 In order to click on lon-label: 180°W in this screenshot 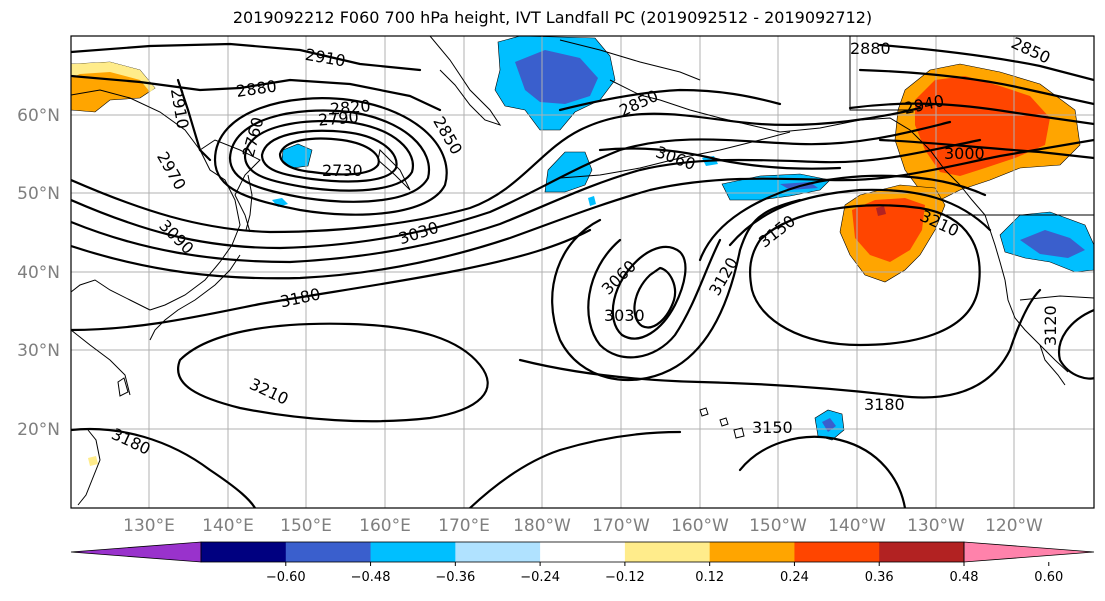, I will do `click(542, 526)`.